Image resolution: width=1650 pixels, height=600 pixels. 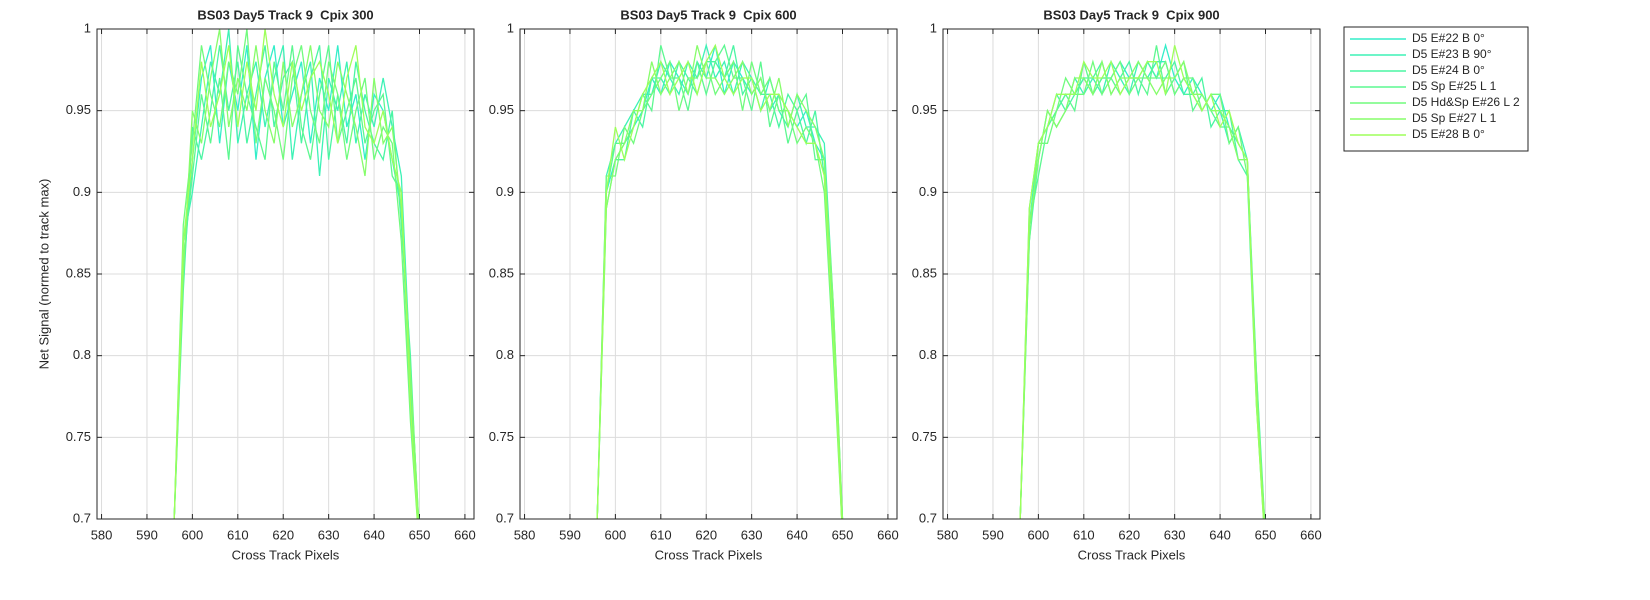 I want to click on legend-label: D5 Sp E#27 L 1, so click(x=1454, y=118).